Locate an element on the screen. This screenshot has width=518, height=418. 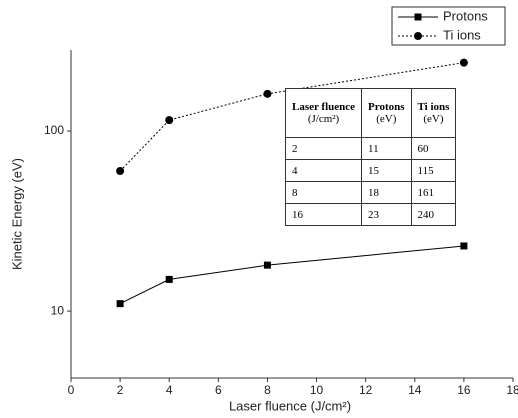
table-cell: 60 is located at coordinates (433, 148).